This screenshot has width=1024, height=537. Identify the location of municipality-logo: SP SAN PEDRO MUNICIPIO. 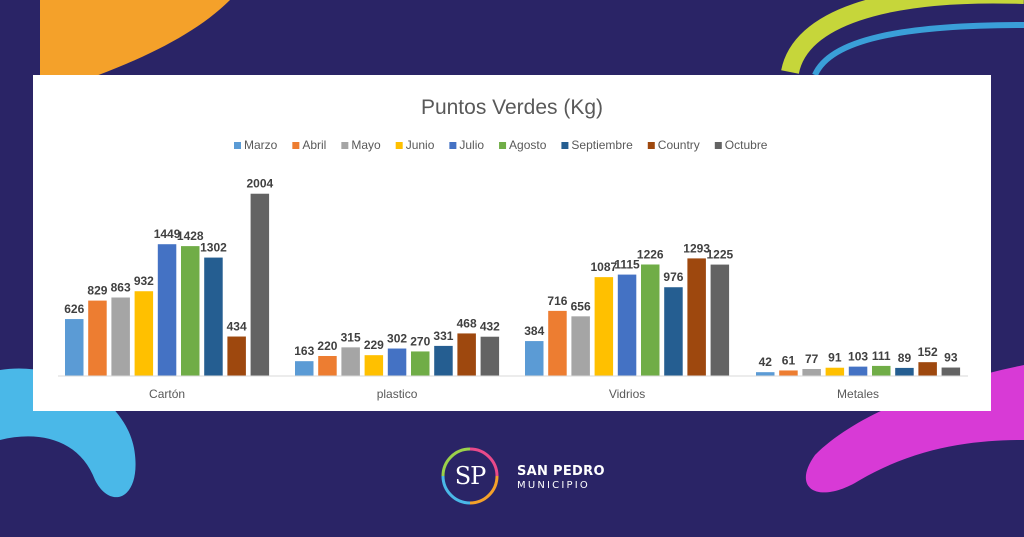
(530, 476).